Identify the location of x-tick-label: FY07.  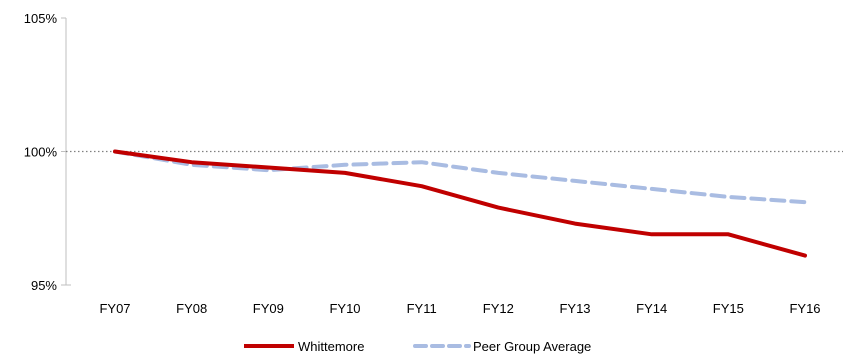
(114, 308).